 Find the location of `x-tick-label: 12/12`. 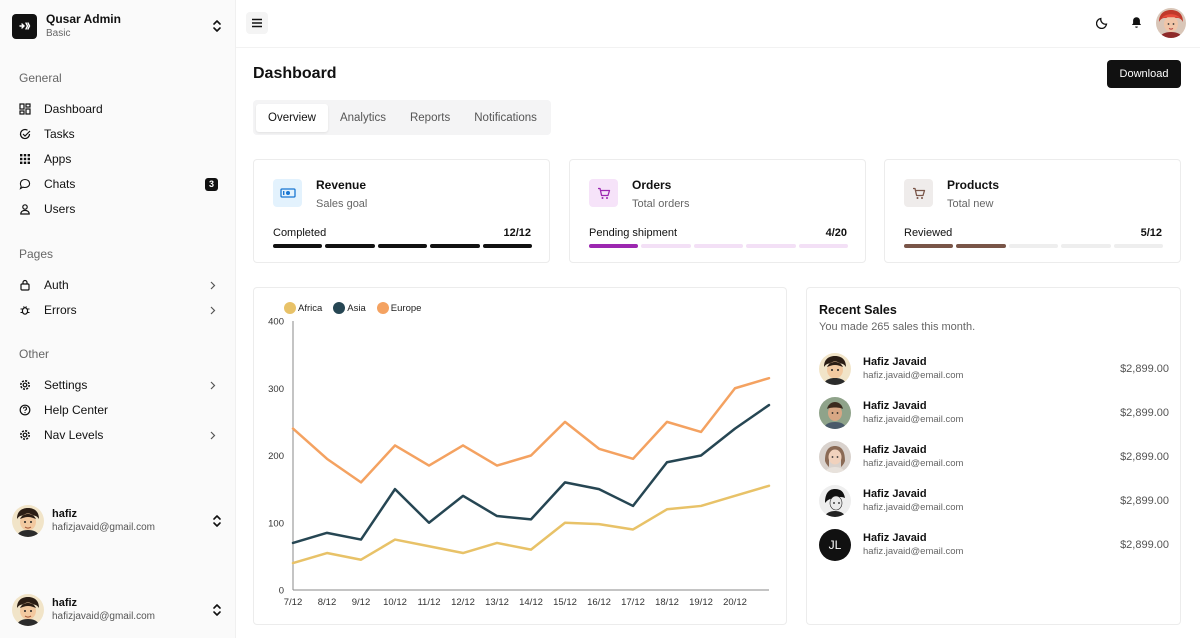

x-tick-label: 12/12 is located at coordinates (463, 602).